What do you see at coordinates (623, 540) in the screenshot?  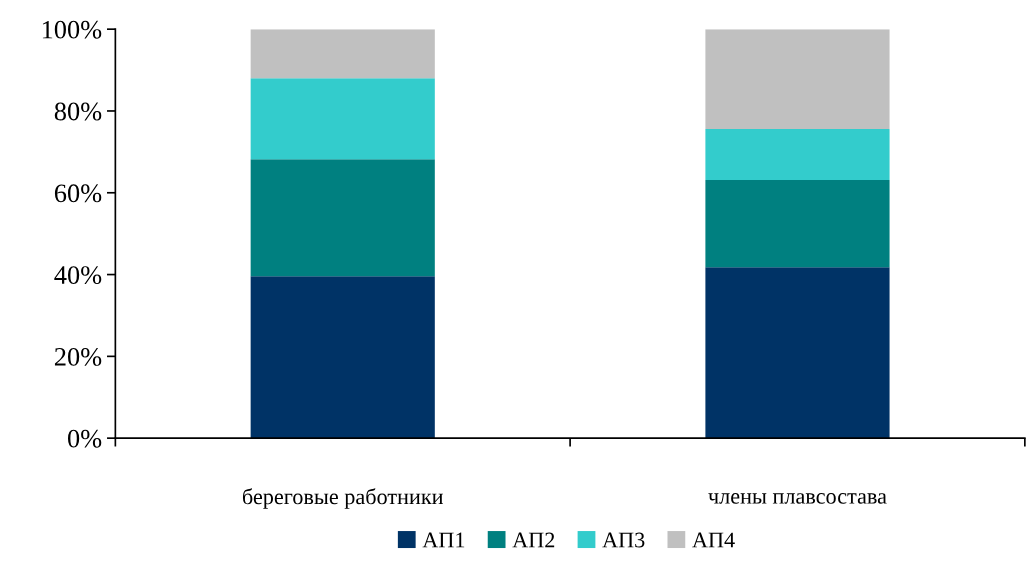 I see `legend-label: АП3` at bounding box center [623, 540].